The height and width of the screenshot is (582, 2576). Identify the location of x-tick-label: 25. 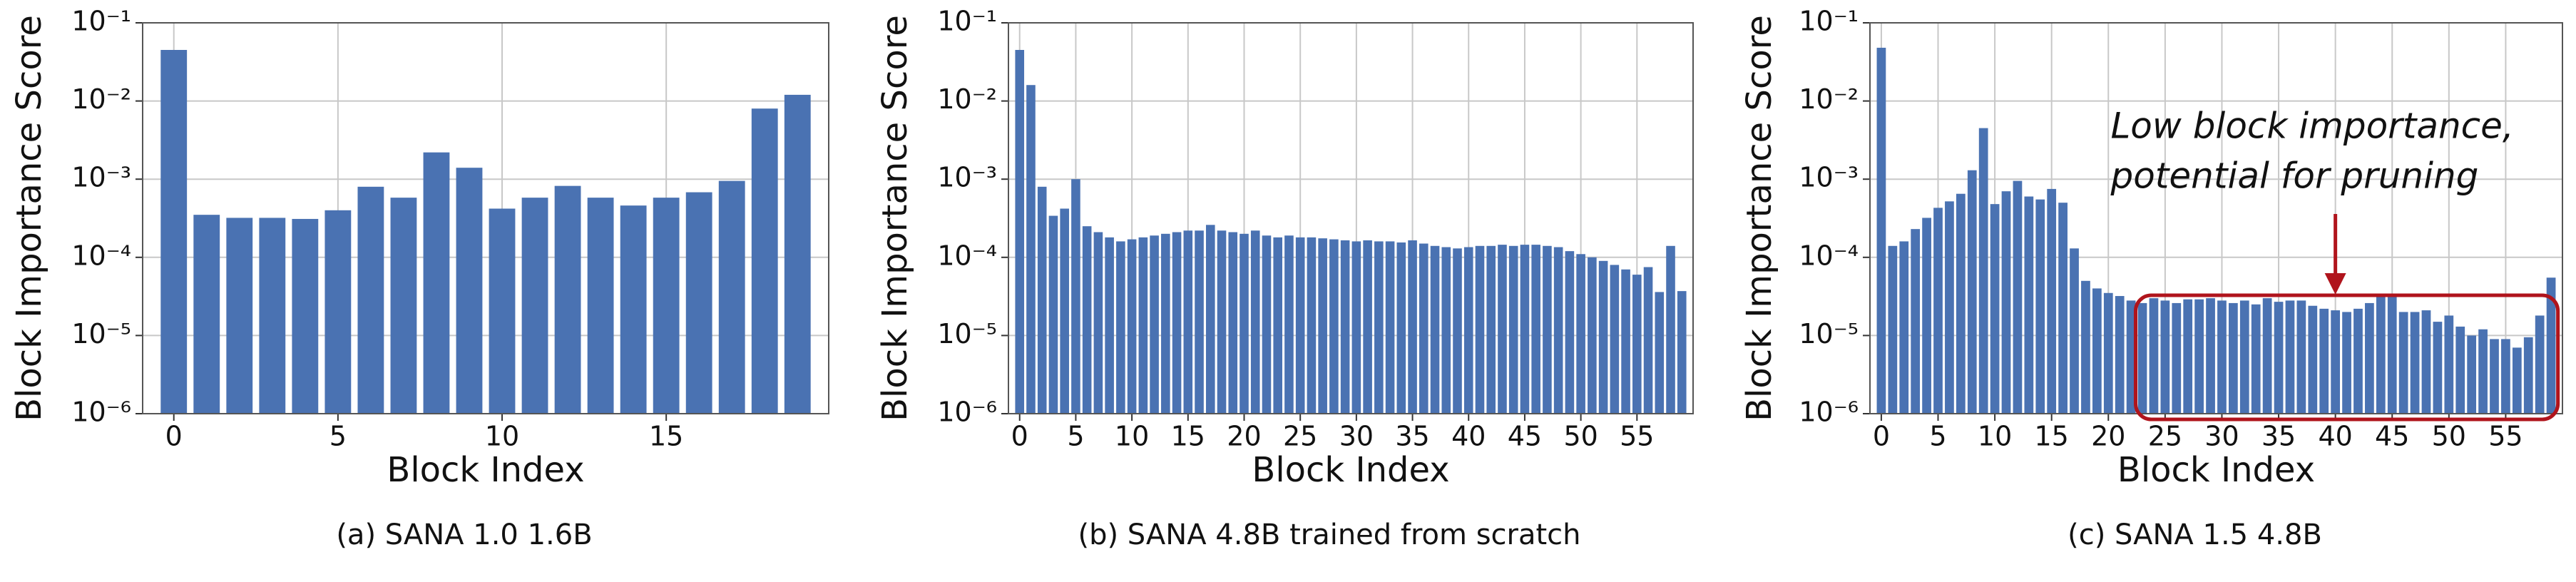
(2165, 436).